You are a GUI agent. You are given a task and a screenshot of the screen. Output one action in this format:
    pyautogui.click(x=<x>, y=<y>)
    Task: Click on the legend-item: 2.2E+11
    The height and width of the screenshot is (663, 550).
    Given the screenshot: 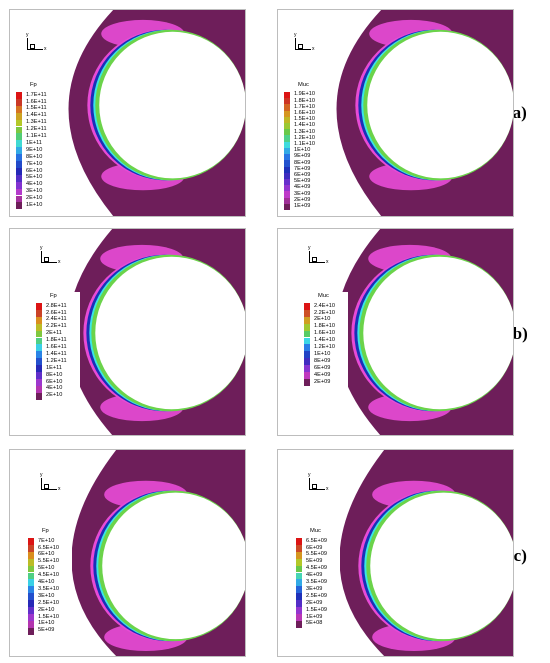 What is the action you would take?
    pyautogui.click(x=51, y=327)
    